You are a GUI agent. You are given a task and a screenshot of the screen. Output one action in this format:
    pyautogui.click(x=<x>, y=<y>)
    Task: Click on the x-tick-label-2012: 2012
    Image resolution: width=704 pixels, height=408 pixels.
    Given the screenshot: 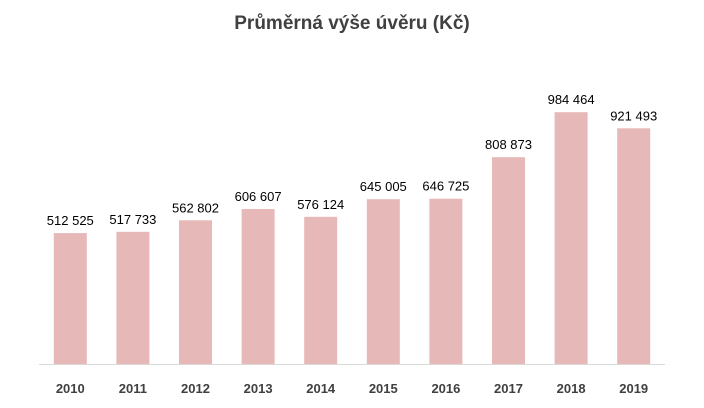 What is the action you would take?
    pyautogui.click(x=195, y=388)
    